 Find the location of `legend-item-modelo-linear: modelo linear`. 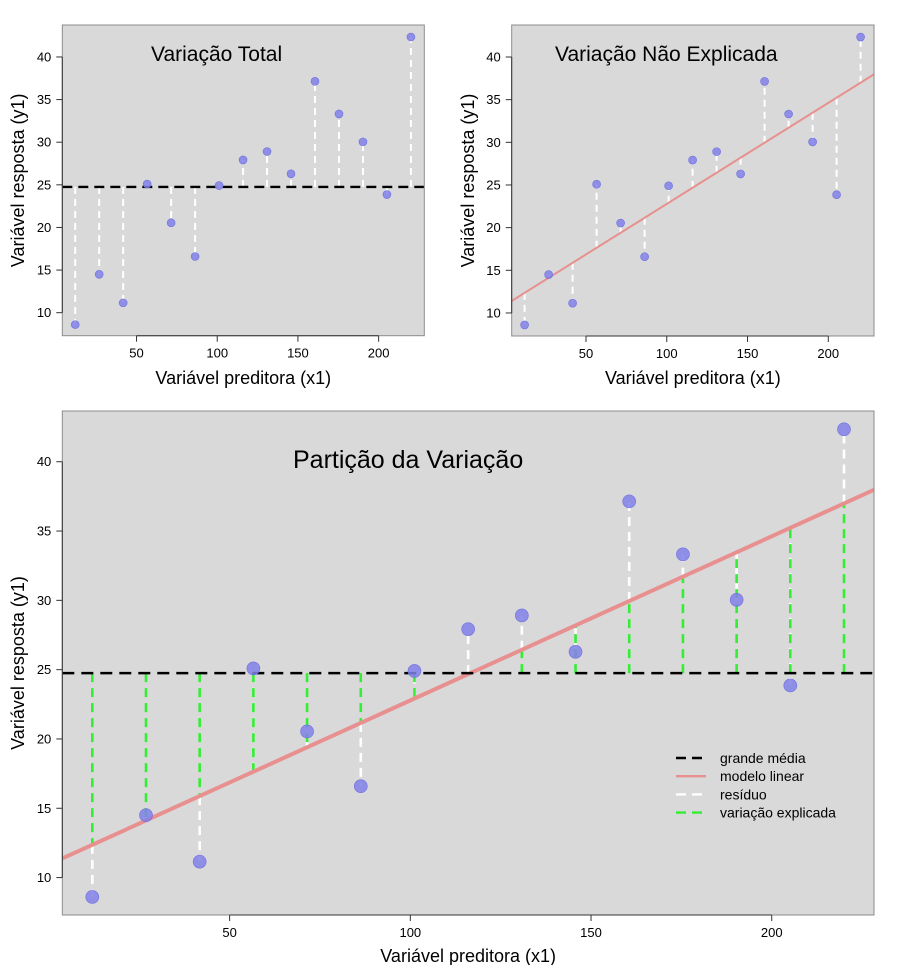

legend-item-modelo-linear: modelo linear is located at coordinates (740, 776).